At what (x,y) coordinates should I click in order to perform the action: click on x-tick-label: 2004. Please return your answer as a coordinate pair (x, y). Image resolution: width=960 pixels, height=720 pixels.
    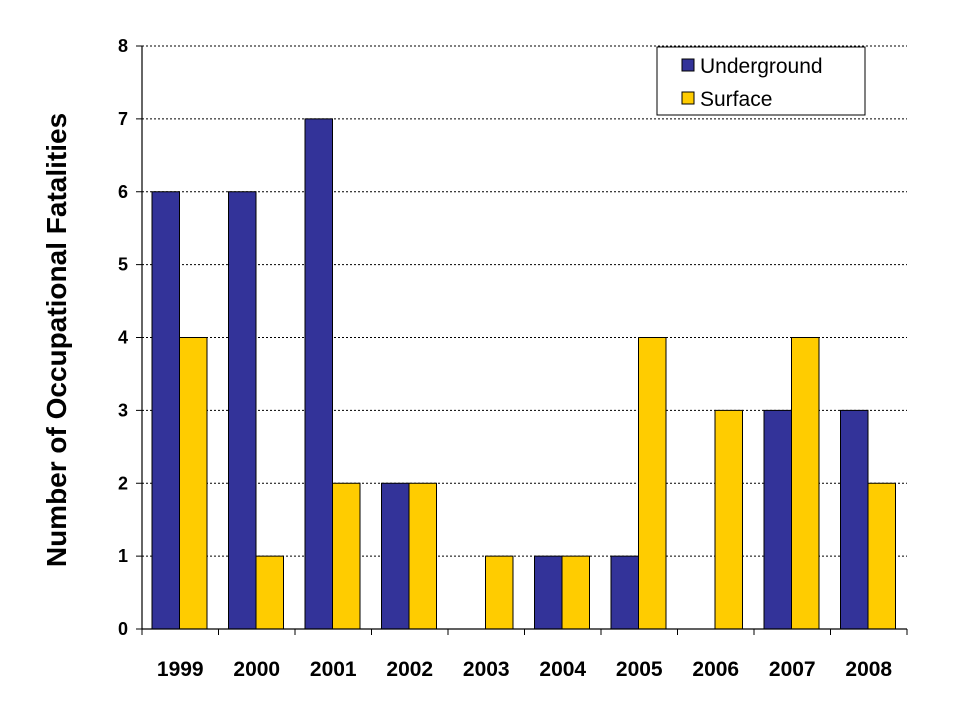
    Looking at the image, I should click on (562, 669).